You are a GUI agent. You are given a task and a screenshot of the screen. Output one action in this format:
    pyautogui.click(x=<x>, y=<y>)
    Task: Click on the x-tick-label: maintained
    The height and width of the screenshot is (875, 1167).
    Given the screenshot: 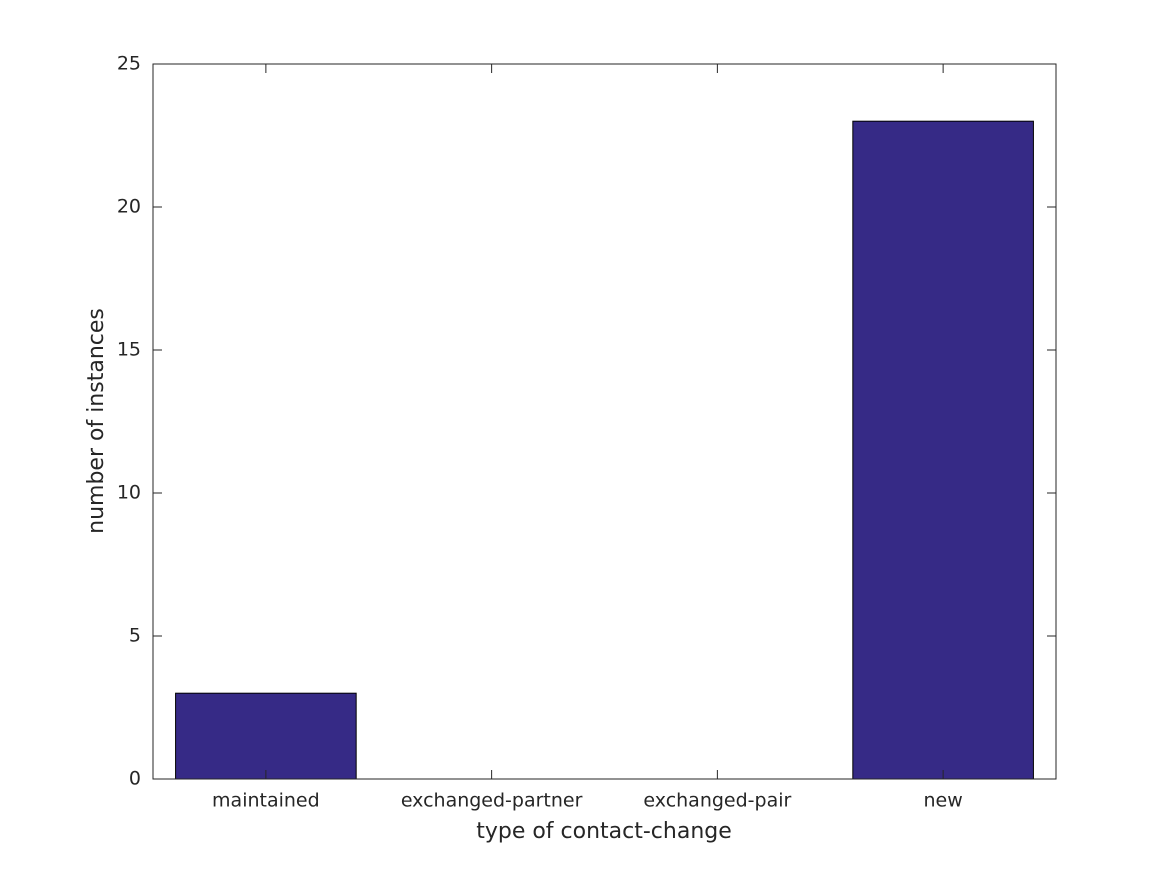 What is the action you would take?
    pyautogui.click(x=266, y=801)
    